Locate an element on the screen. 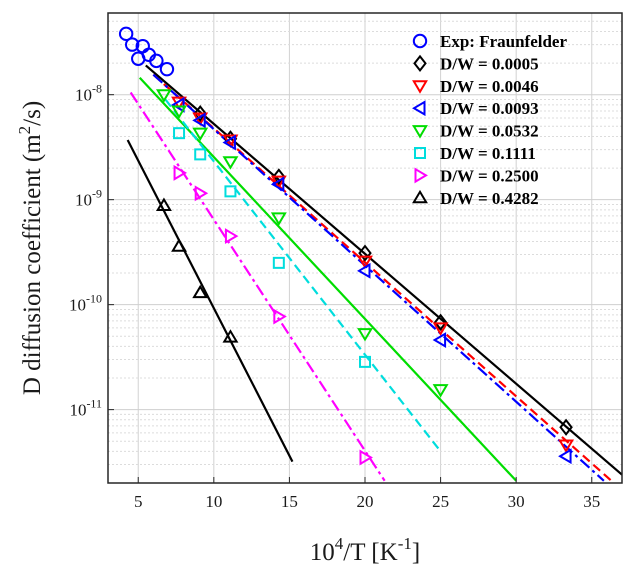 This screenshot has width=630, height=579. x-tick-label: 15 is located at coordinates (289, 501).